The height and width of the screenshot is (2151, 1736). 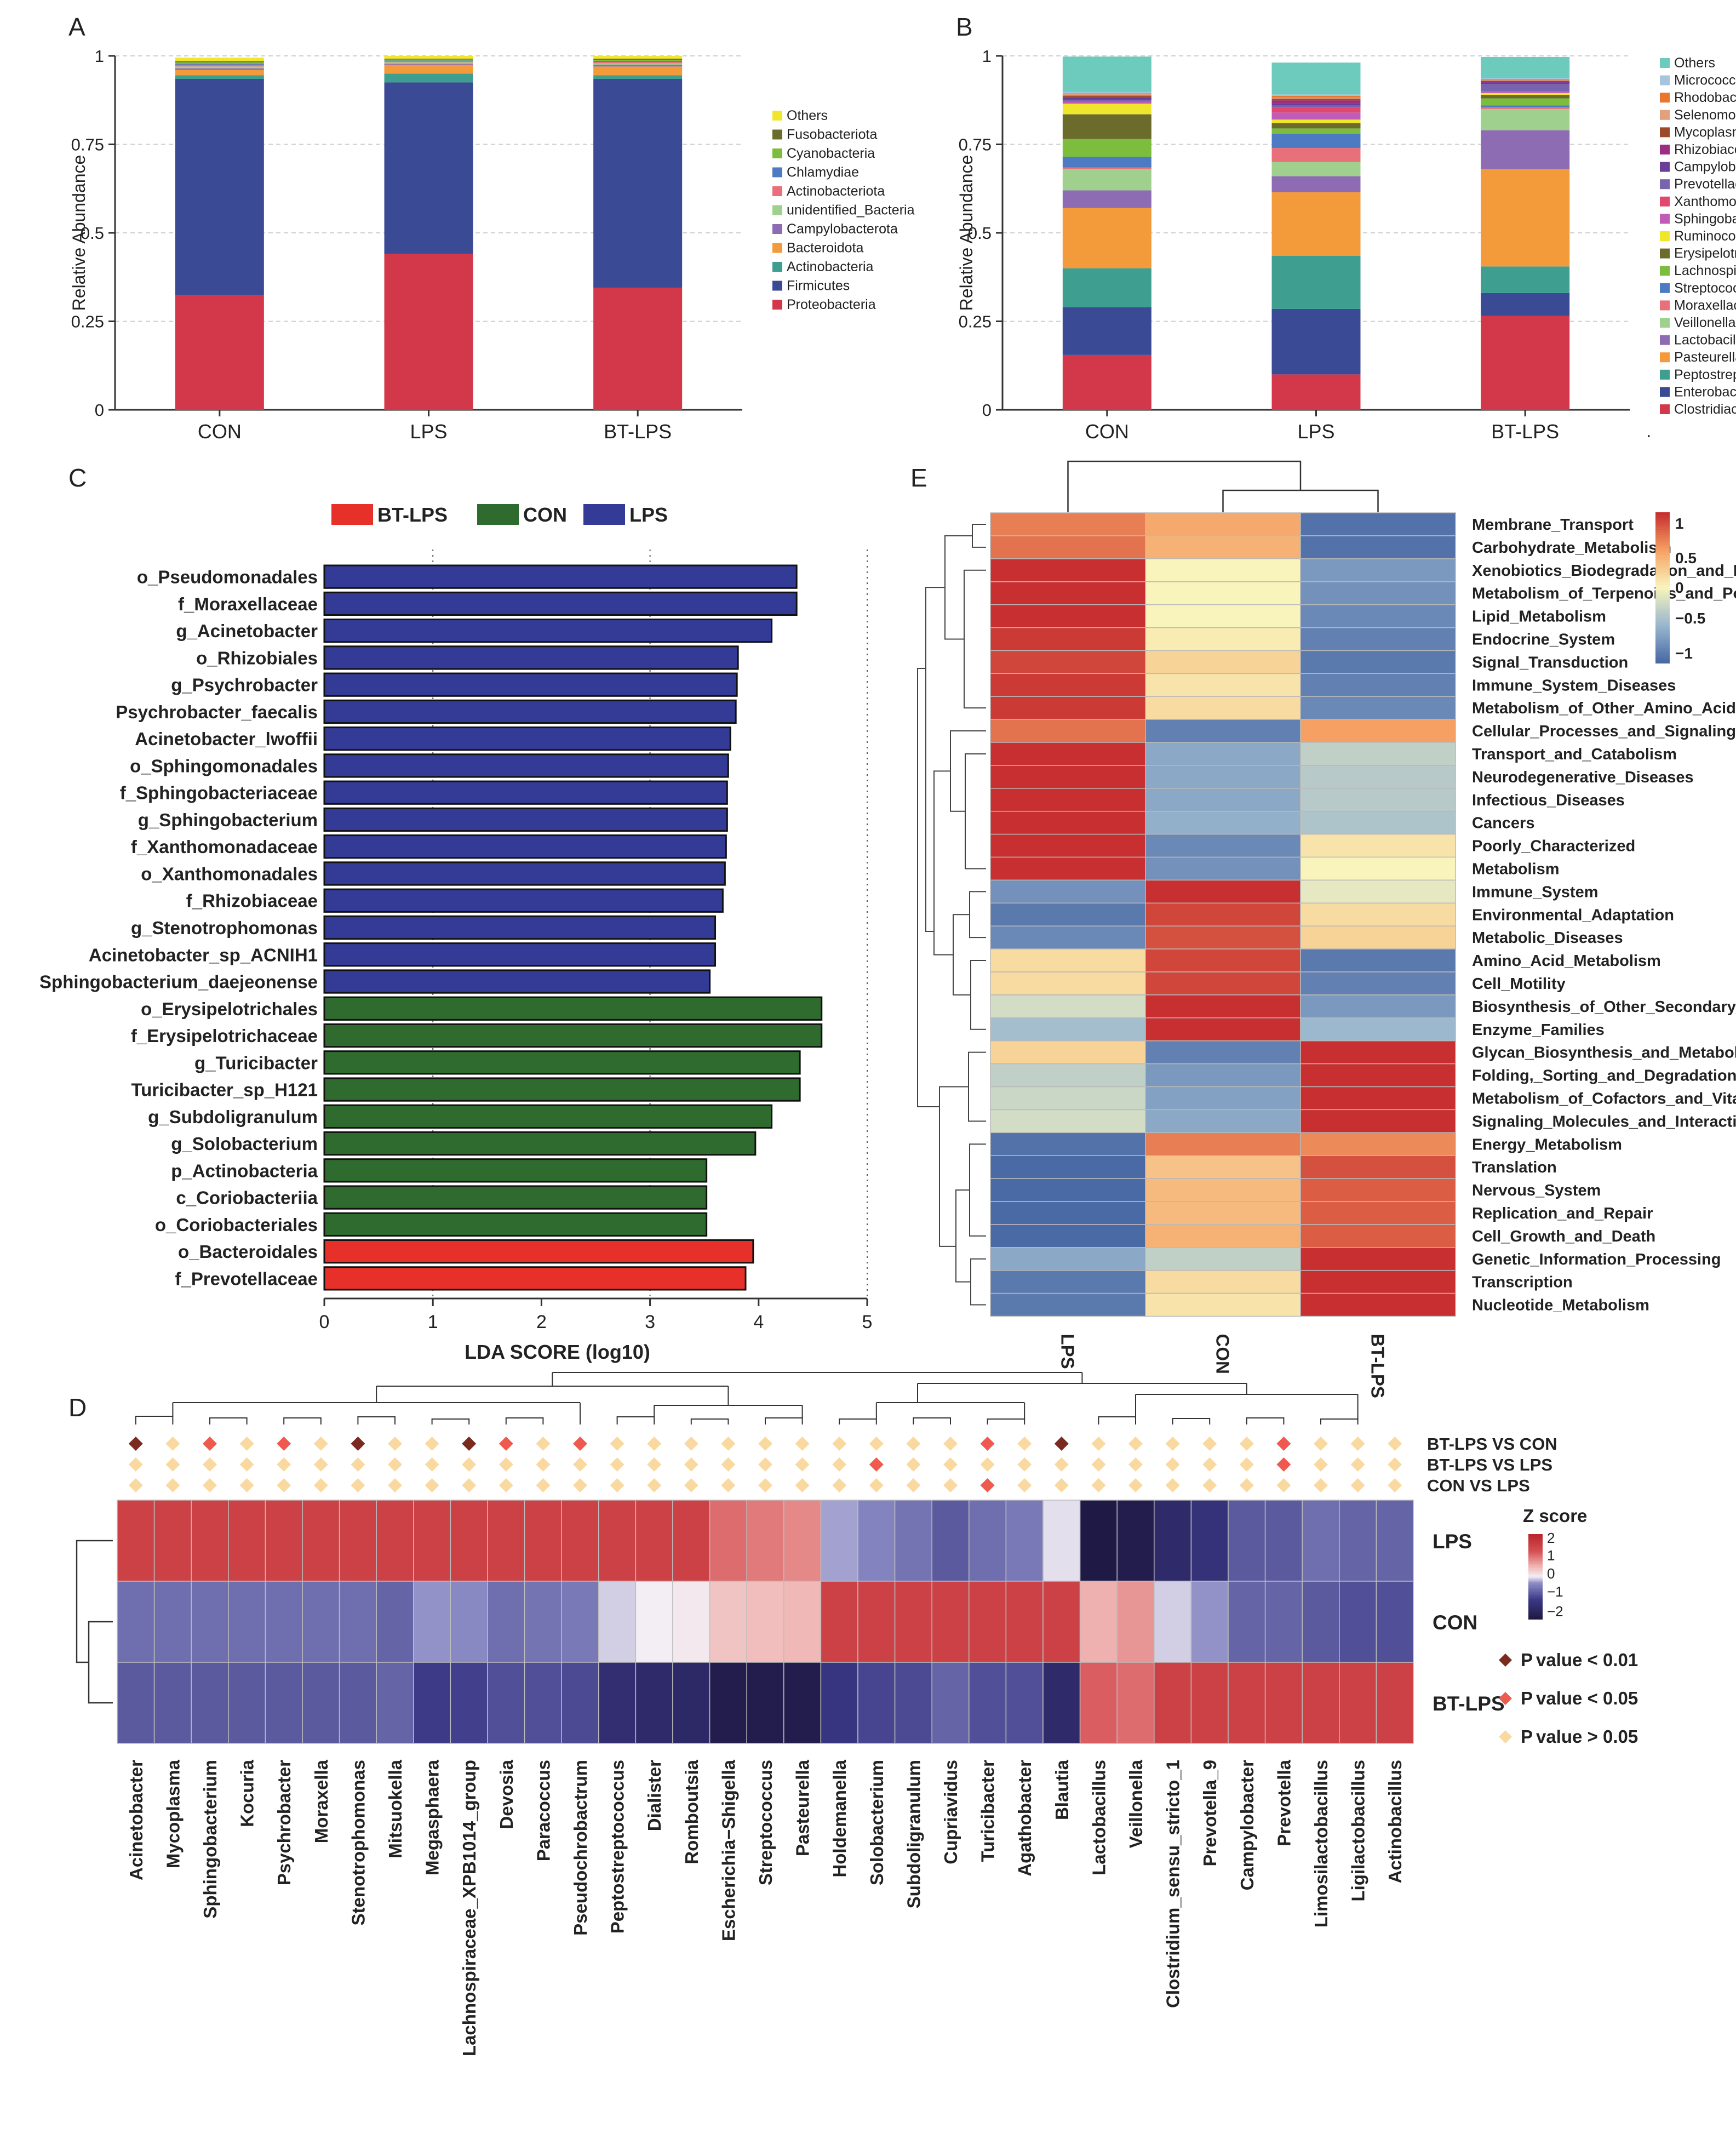 I want to click on column-label: Campylobacter, so click(x=1247, y=1825).